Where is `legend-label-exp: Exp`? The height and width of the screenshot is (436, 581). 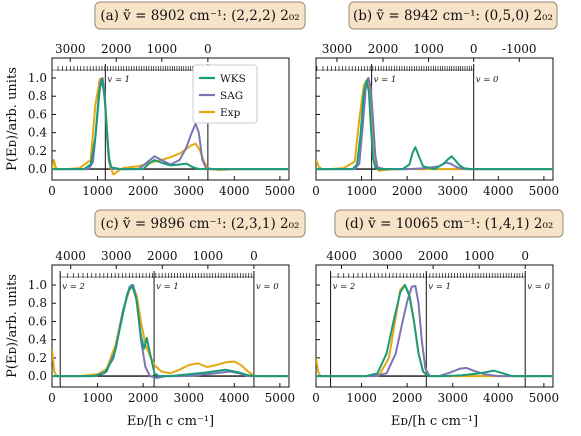
legend-label-exp: Exp is located at coordinates (230, 113).